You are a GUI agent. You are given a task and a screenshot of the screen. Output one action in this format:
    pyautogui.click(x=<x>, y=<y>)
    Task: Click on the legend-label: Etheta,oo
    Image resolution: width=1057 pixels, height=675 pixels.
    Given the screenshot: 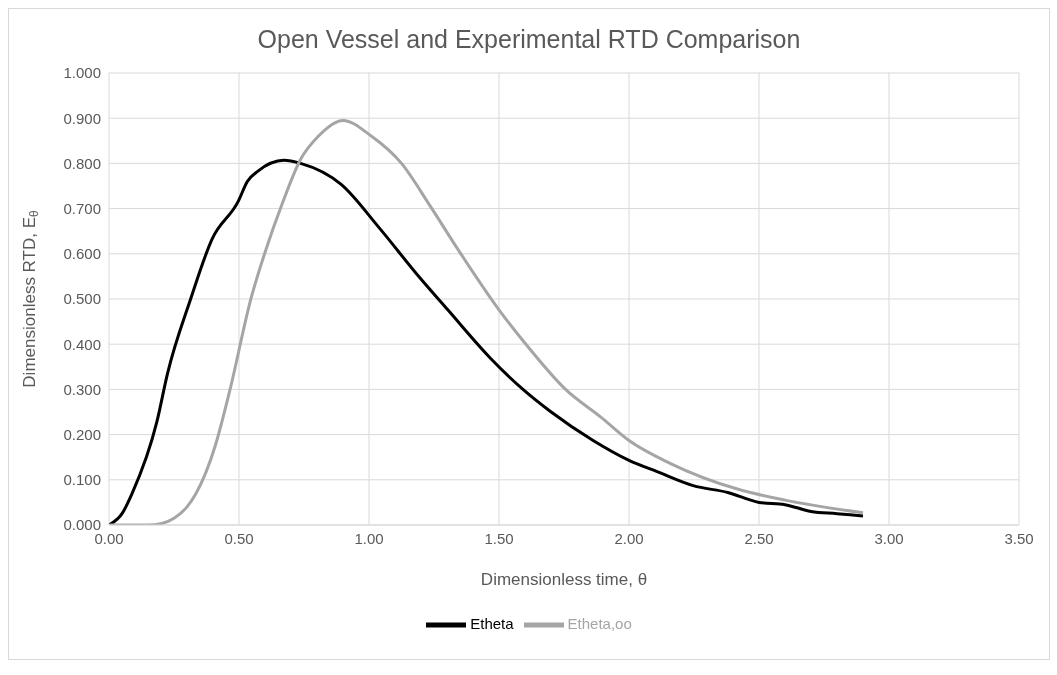 What is the action you would take?
    pyautogui.click(x=599, y=623)
    